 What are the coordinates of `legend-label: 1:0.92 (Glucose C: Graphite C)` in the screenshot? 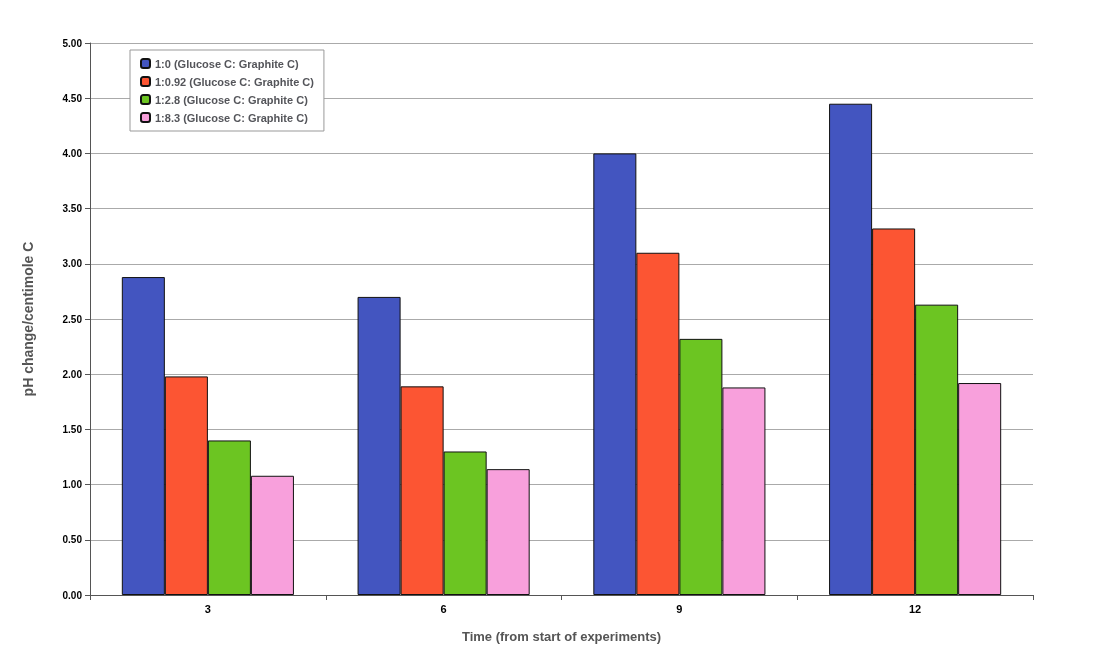 It's located at (235, 81).